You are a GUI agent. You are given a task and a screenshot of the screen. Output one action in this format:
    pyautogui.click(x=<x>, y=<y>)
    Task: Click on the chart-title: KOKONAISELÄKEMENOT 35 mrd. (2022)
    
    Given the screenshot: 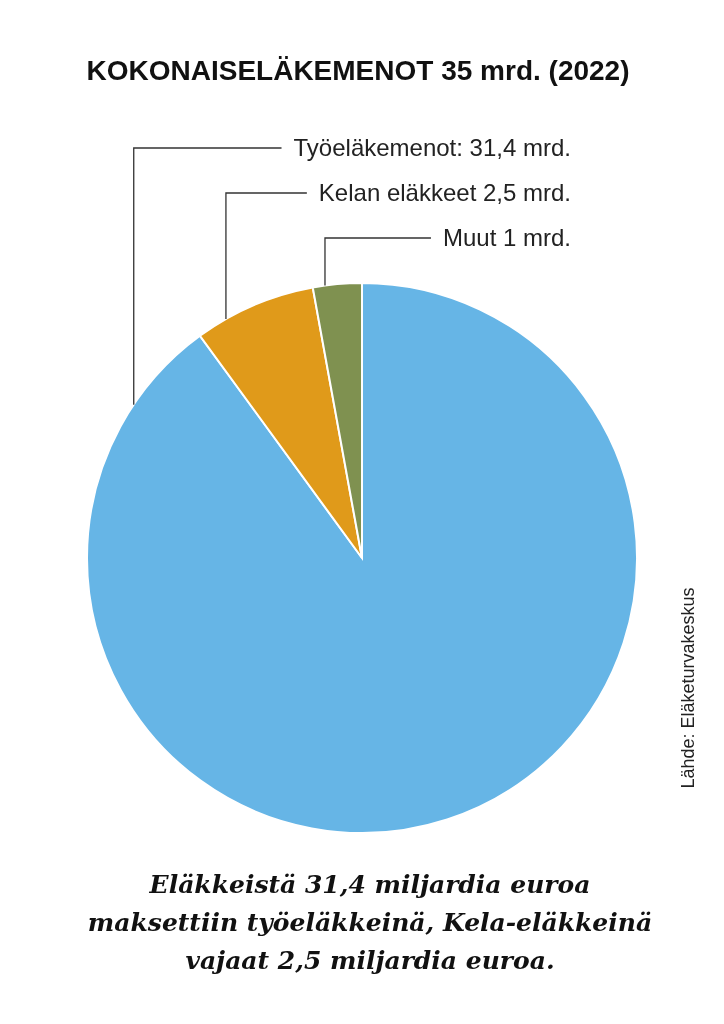 What is the action you would take?
    pyautogui.click(x=358, y=70)
    